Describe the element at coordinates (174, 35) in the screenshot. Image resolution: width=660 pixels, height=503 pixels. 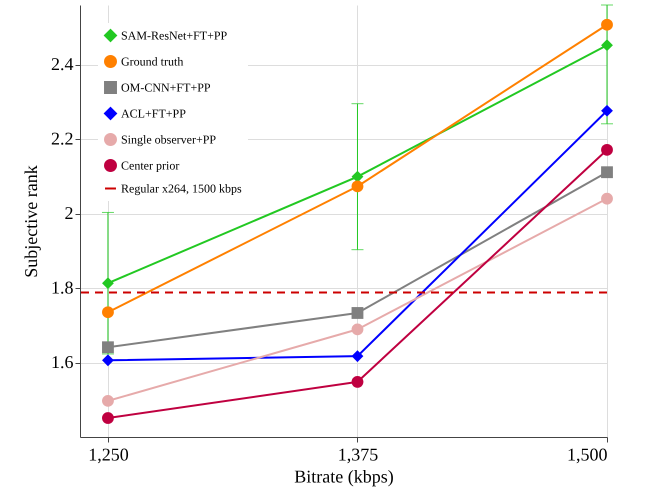
I see `legend-label: SAM-ResNet+FT+PP` at that location.